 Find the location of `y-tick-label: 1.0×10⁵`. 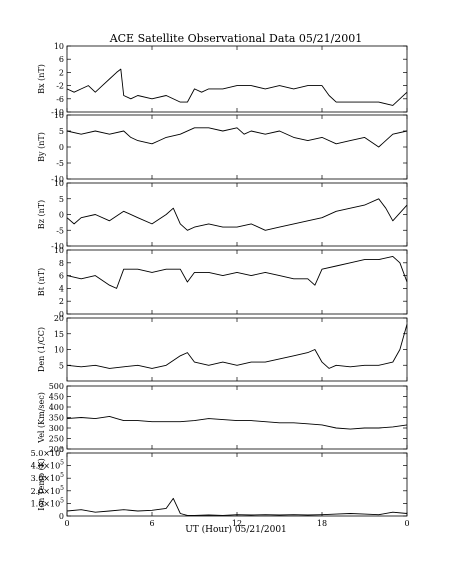

y-tick-label: 1.0×10⁵ is located at coordinates (48, 502).